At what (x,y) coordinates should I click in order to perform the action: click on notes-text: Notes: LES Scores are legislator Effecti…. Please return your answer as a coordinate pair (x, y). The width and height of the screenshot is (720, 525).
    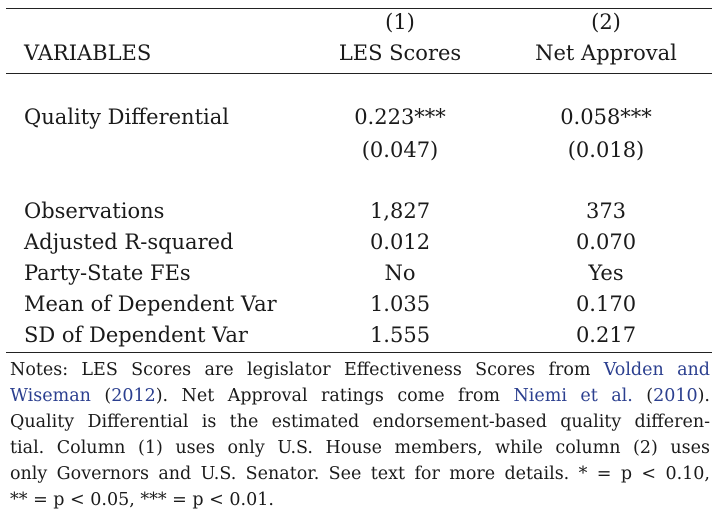
    Looking at the image, I should click on (307, 370).